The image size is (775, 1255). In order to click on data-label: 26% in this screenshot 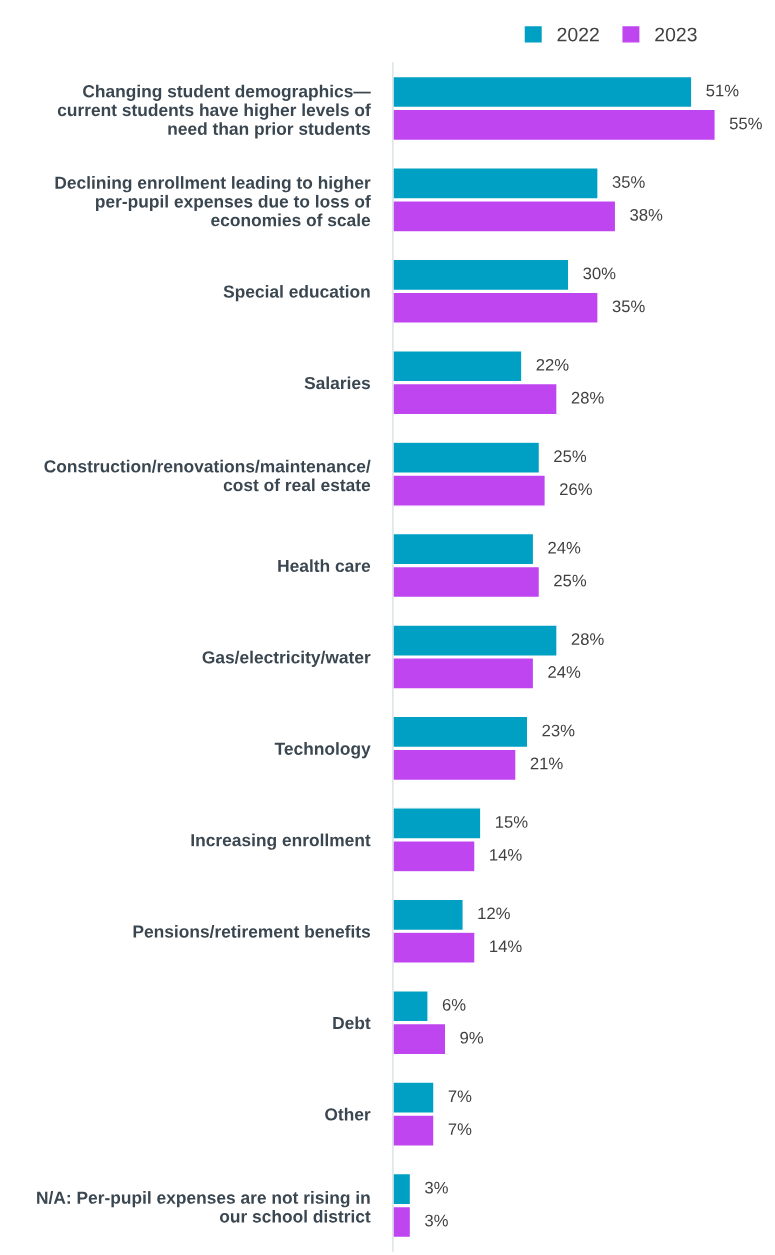, I will do `click(576, 489)`.